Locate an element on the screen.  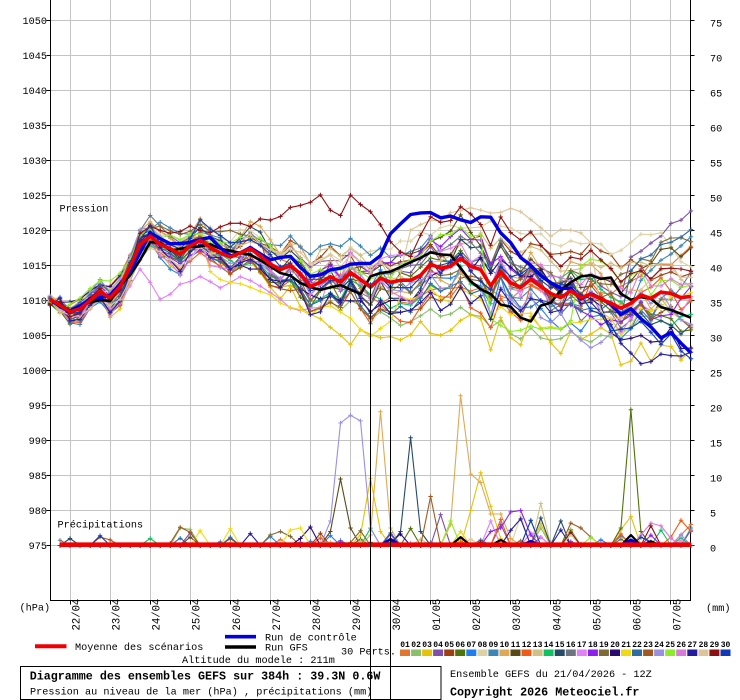
svg-text: 1040 is located at coordinates (35, 92).